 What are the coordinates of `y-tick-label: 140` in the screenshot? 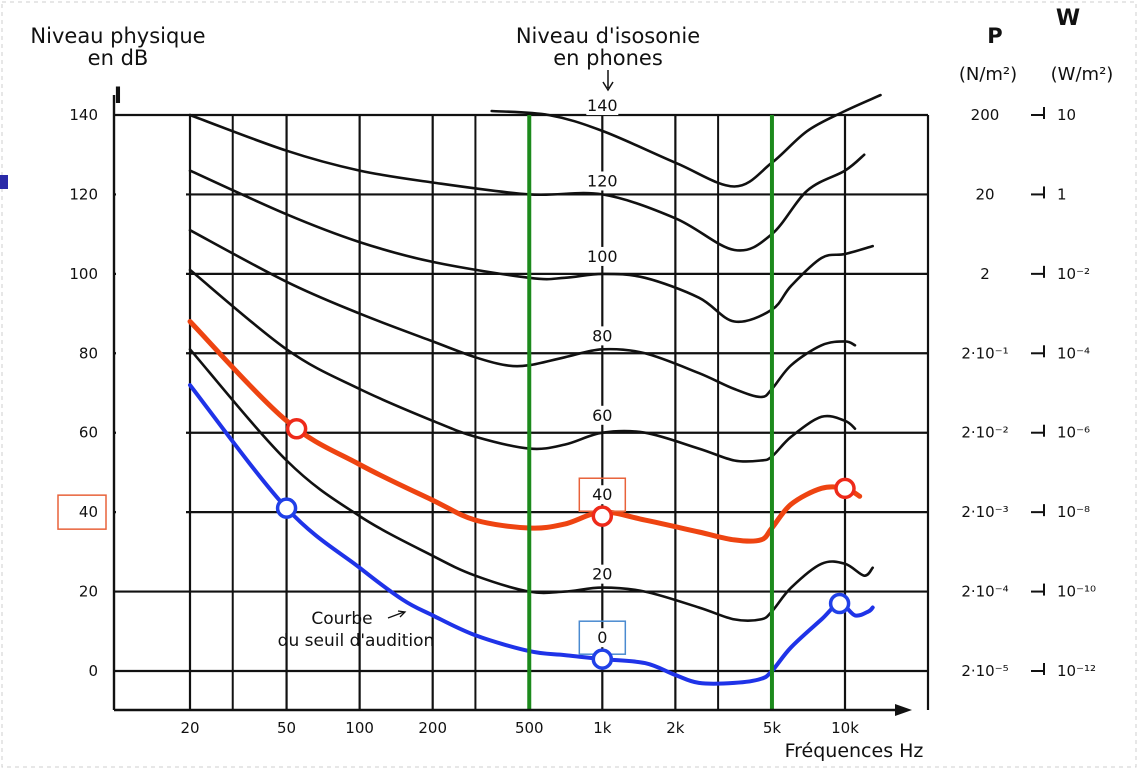 It's located at (83, 115).